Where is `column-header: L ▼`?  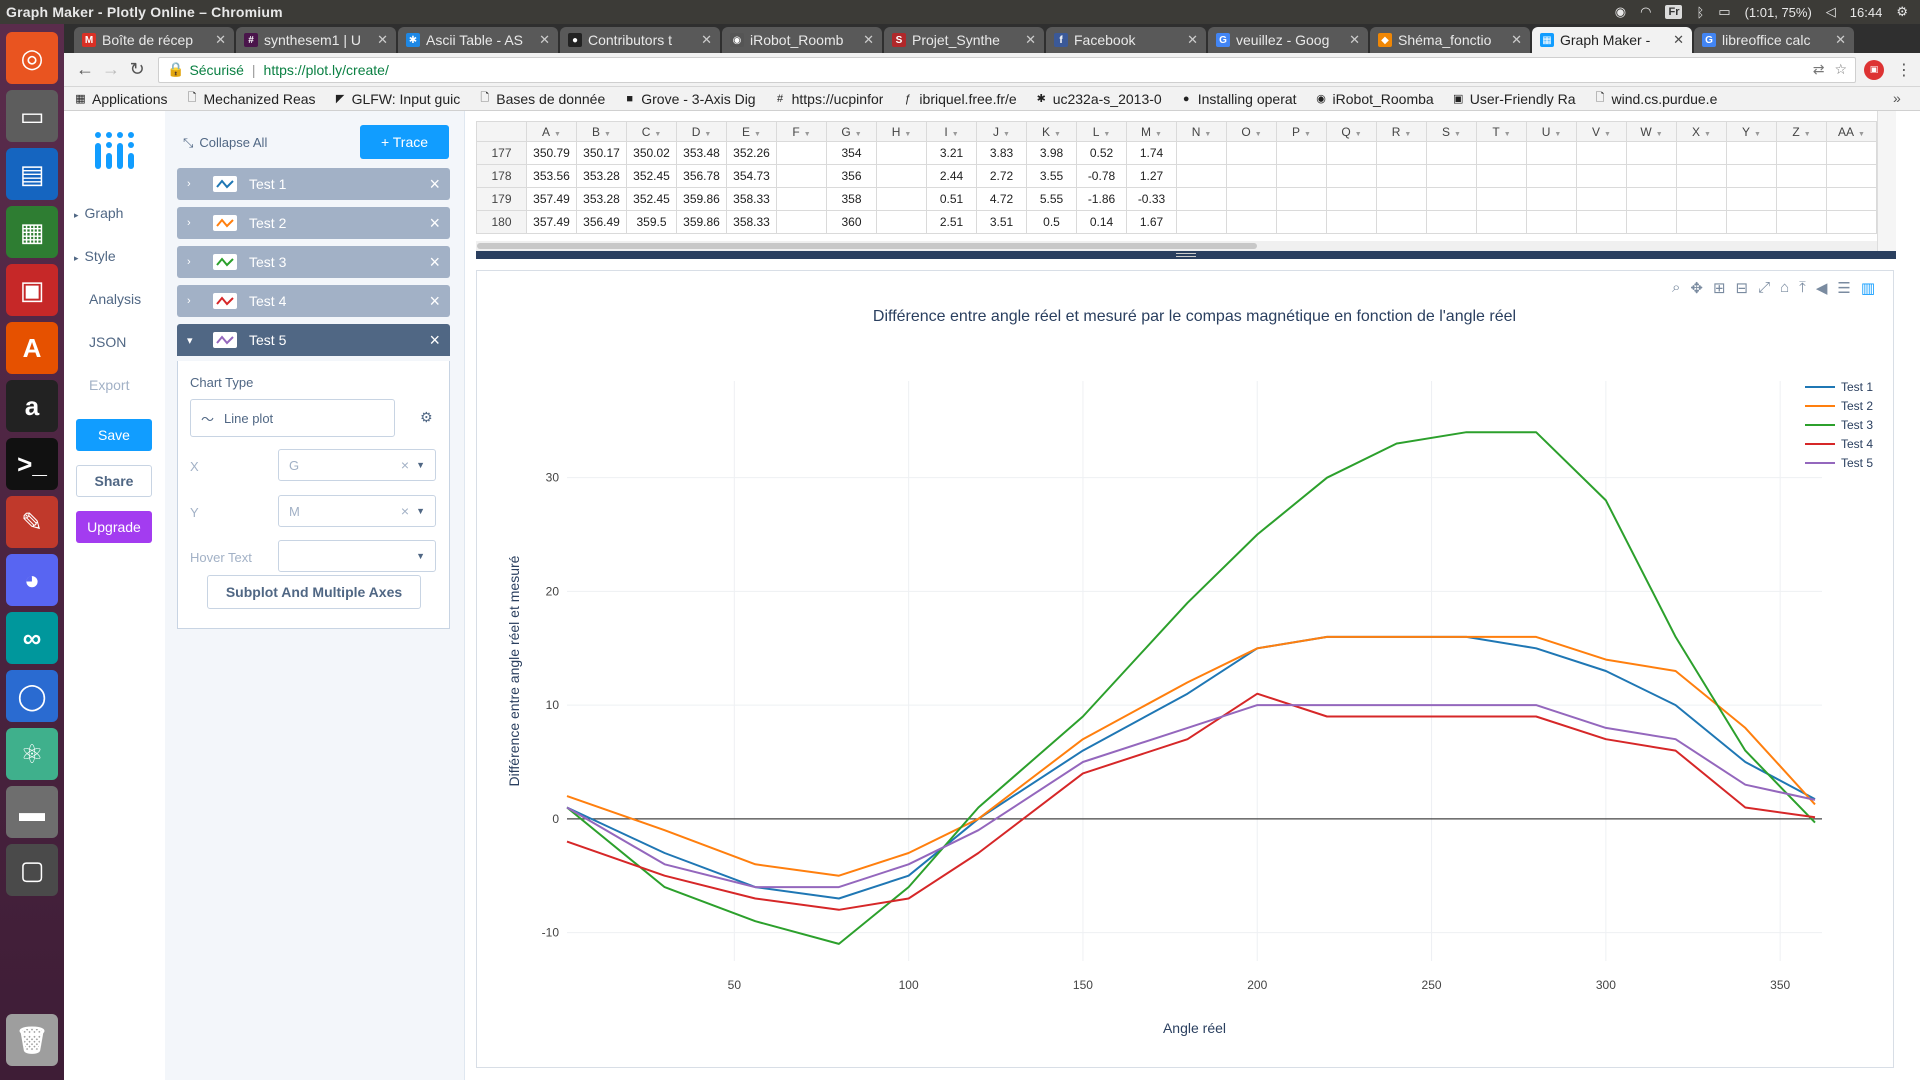
column-header: L ▼ is located at coordinates (1101, 131).